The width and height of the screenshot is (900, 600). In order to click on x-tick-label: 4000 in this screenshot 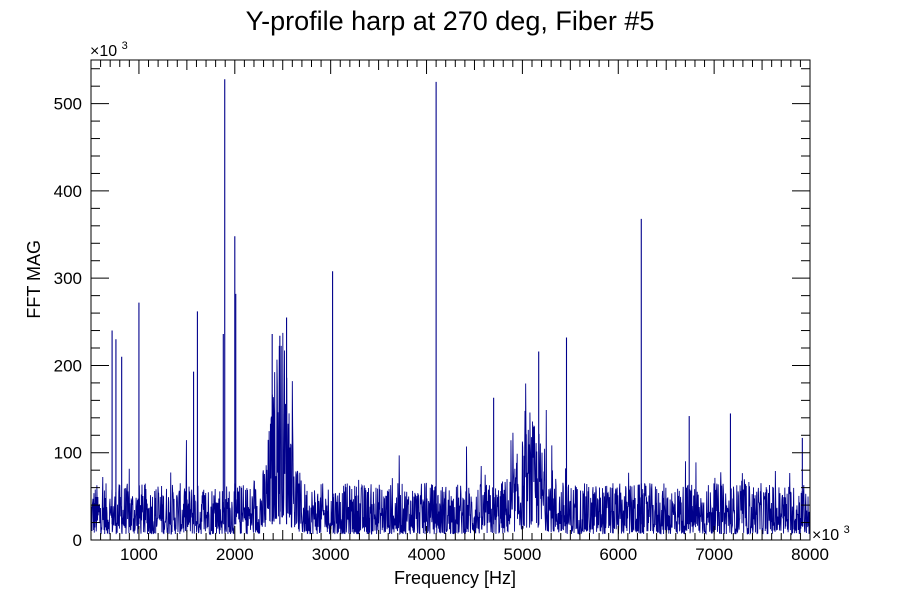, I will do `click(427, 554)`.